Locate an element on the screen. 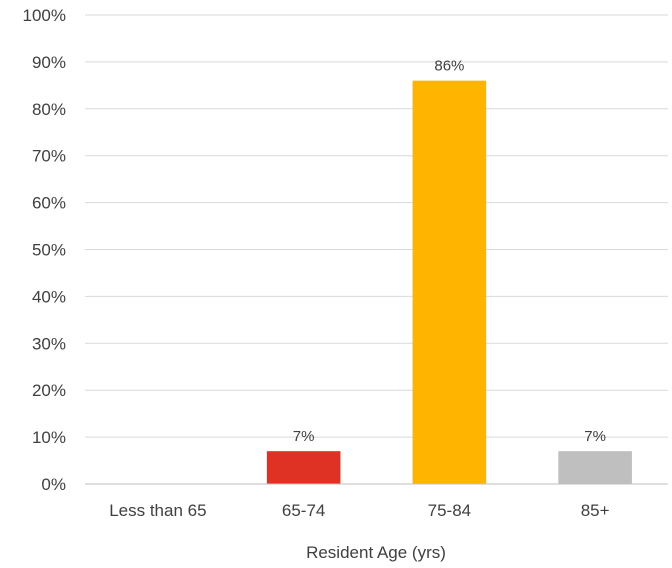  y-tick-label: 10% is located at coordinates (49, 437).